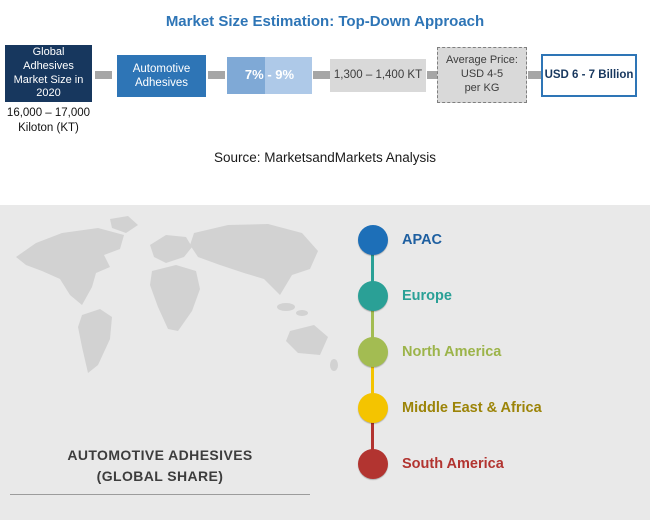 Image resolution: width=650 pixels, height=520 pixels. Describe the element at coordinates (70, 266) in the screenshot. I see `continent-north-america` at that location.